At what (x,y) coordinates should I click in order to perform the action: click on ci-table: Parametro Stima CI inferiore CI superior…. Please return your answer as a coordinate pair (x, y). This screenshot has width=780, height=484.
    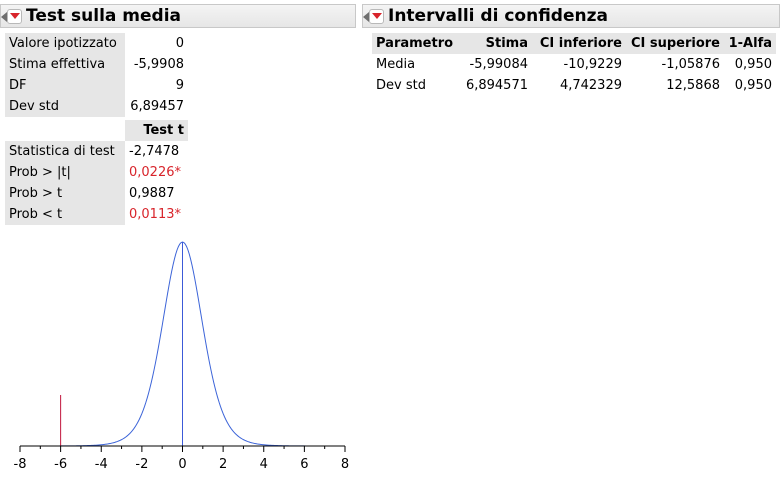
    Looking at the image, I should click on (574, 64).